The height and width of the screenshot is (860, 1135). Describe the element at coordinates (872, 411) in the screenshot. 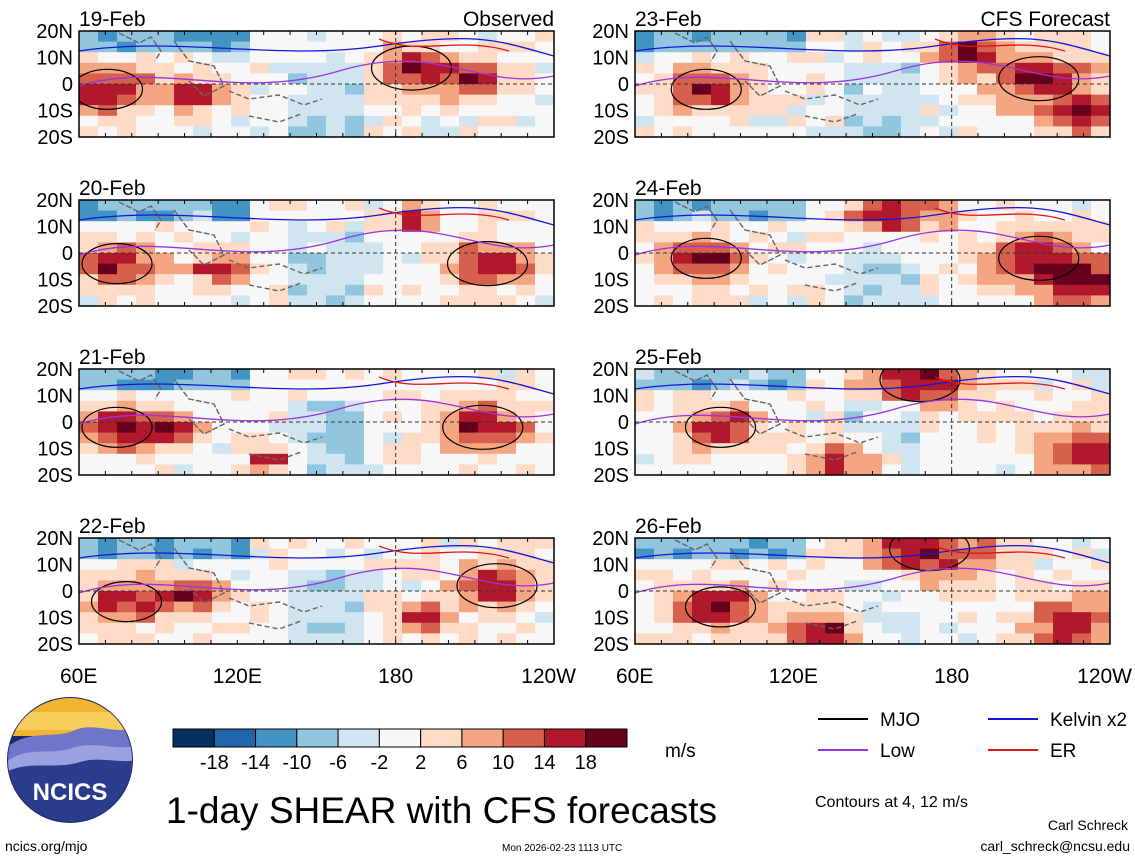

I see `map-panel: 25-Feb` at that location.